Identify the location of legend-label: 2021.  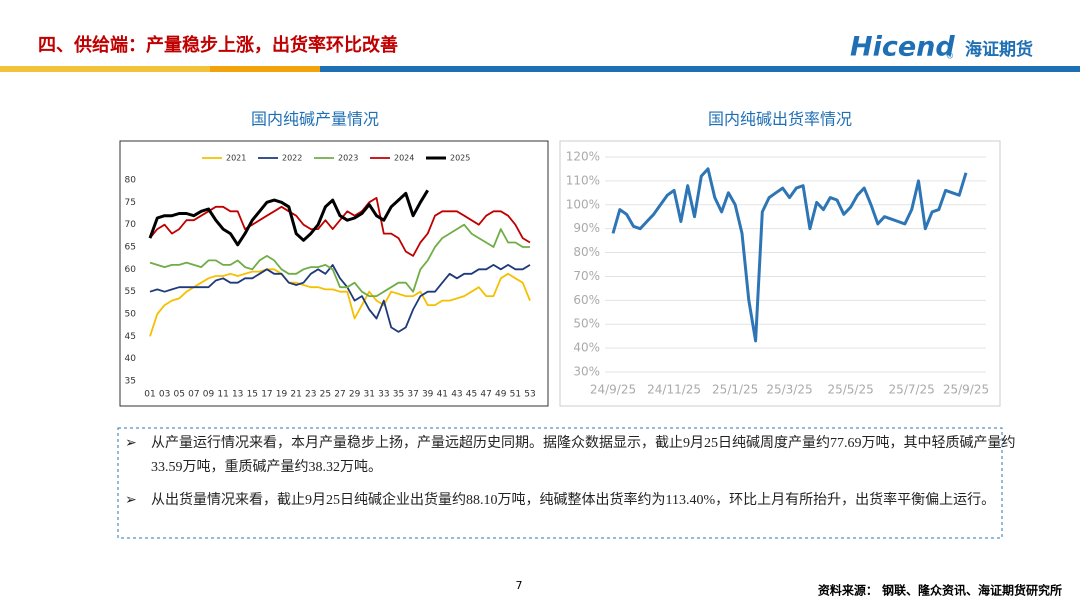
(236, 158).